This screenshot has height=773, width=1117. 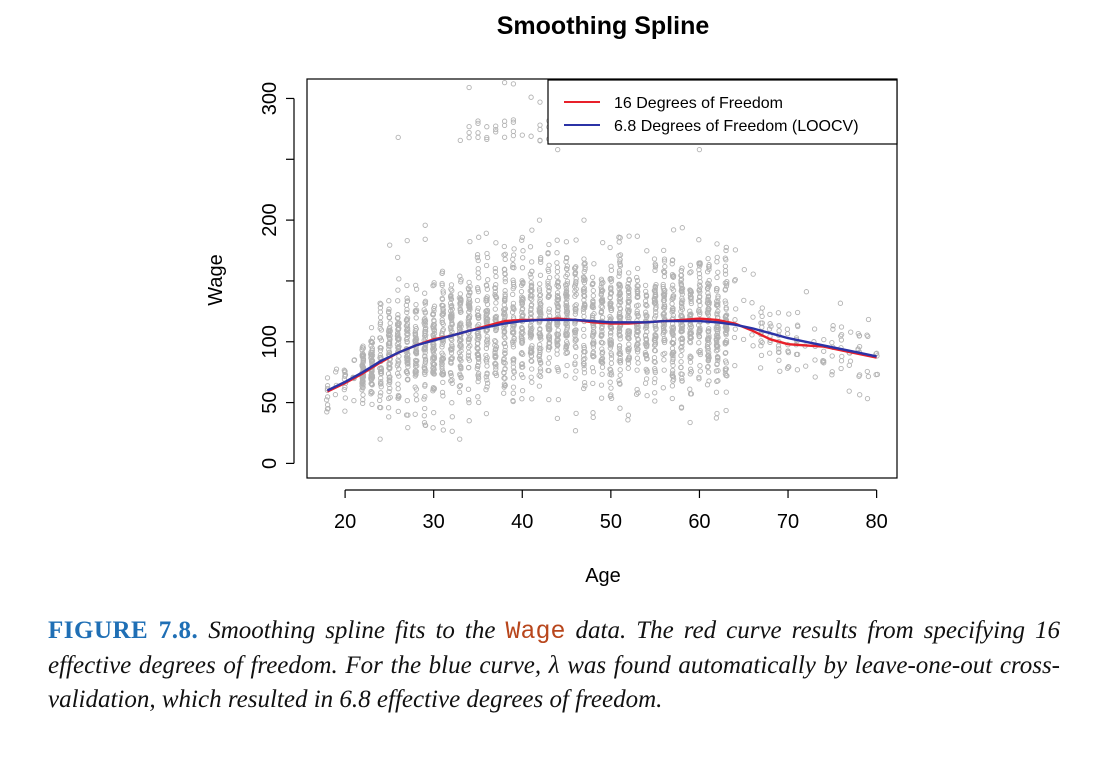 I want to click on y-tick-label: 300, so click(x=270, y=98).